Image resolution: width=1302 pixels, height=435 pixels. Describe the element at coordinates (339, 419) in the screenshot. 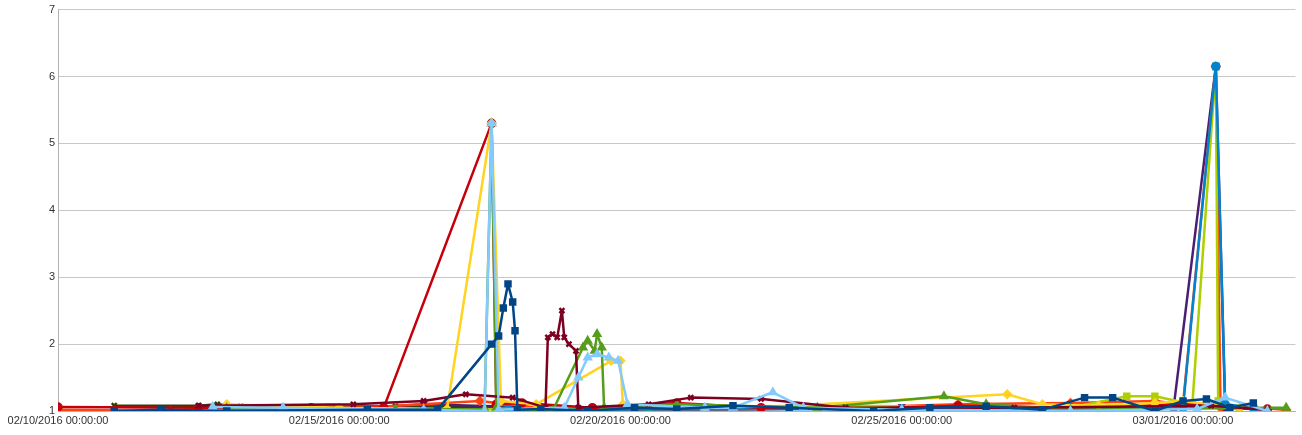

I see `x-tick-label: 02/15/2016 00:00:00` at that location.